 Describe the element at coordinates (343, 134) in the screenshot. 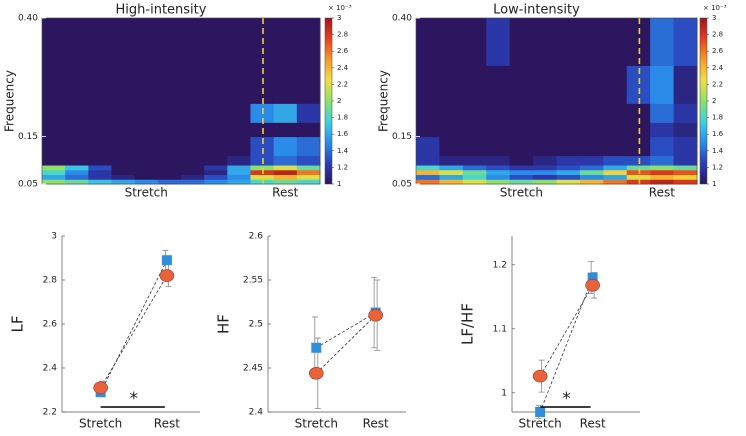

I see `colorbar-tick-label: 1.6` at that location.